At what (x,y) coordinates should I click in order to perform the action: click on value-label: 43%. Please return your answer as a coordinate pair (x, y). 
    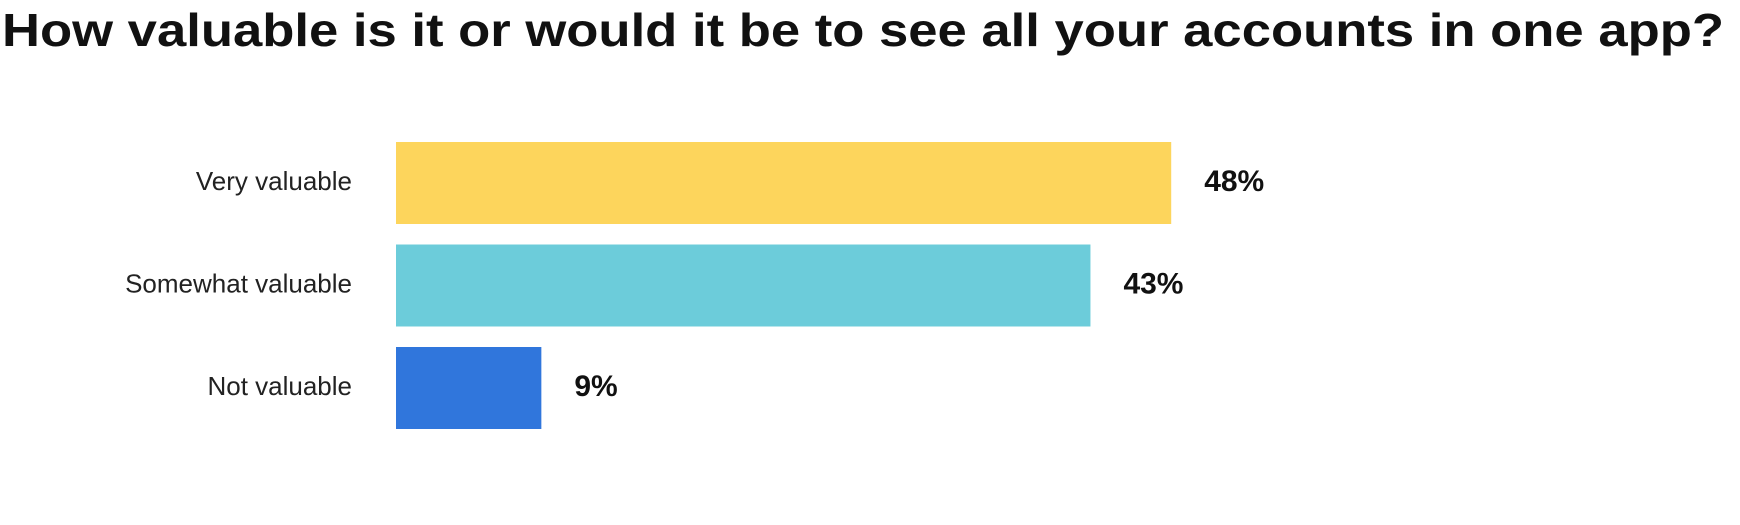
    Looking at the image, I should click on (1153, 283).